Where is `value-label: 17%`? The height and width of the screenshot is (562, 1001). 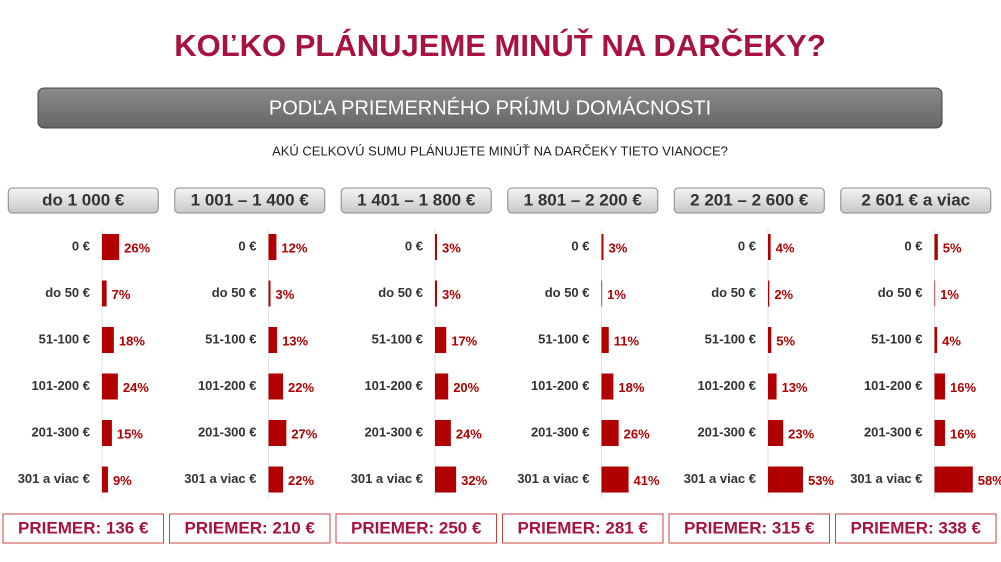
value-label: 17% is located at coordinates (464, 340).